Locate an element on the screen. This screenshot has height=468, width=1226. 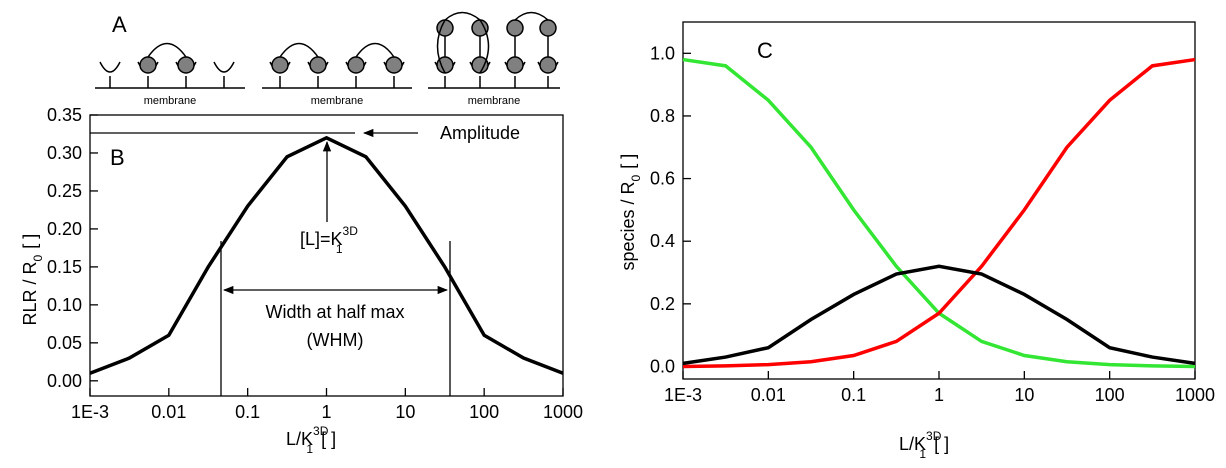
position-text: [L]=K is located at coordinates (321, 239).